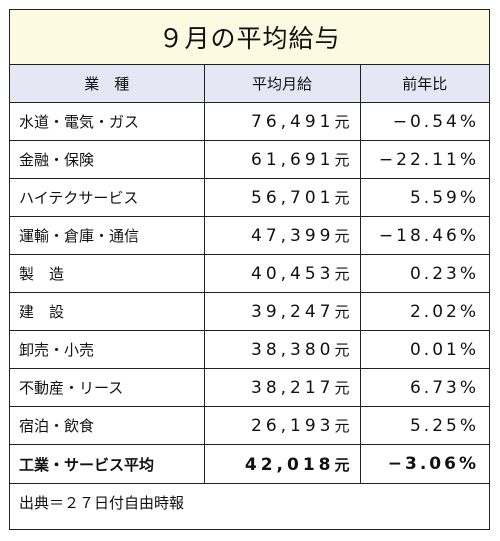 This screenshot has height=541, width=500. I want to click on row-sector: 水道・電気・ガス, so click(107, 121).